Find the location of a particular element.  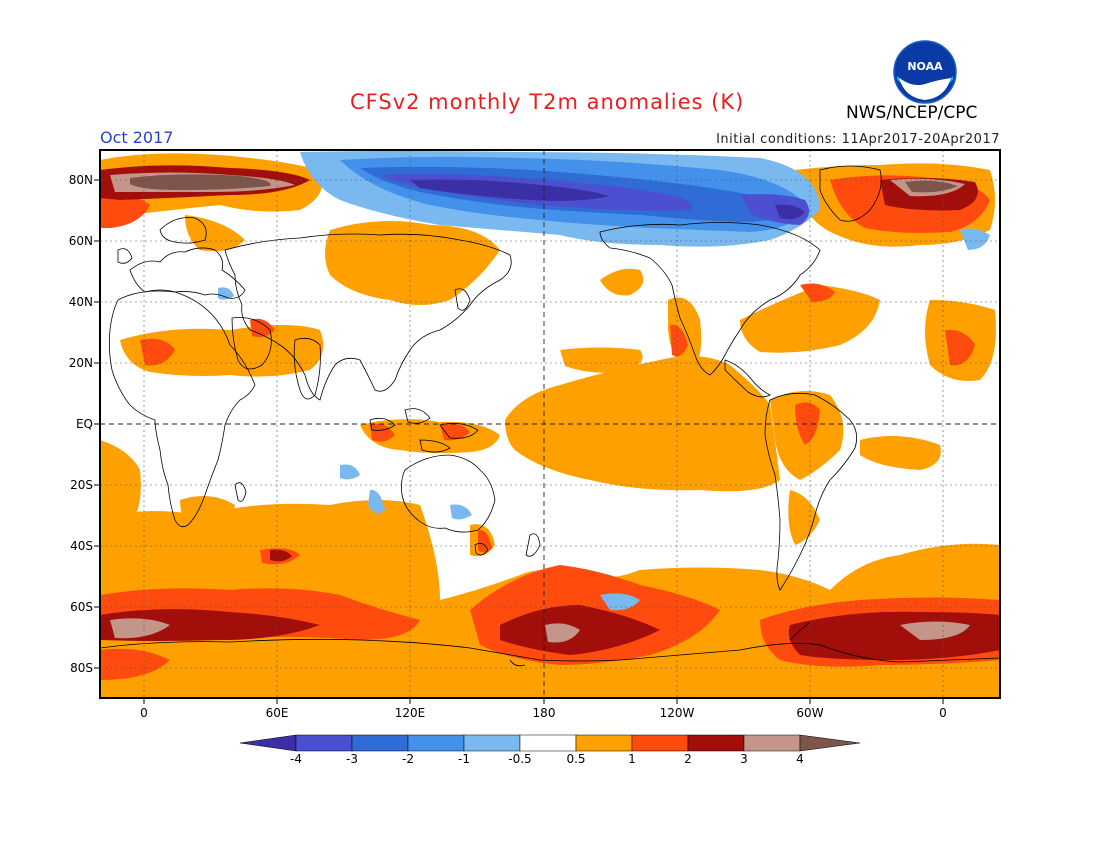

lat-label: 80N is located at coordinates (80, 180).